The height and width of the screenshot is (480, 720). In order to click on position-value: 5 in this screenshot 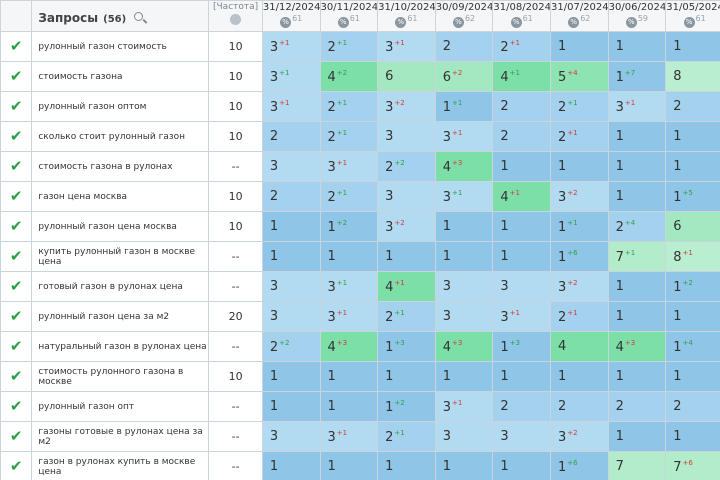, I will do `click(562, 77)`.